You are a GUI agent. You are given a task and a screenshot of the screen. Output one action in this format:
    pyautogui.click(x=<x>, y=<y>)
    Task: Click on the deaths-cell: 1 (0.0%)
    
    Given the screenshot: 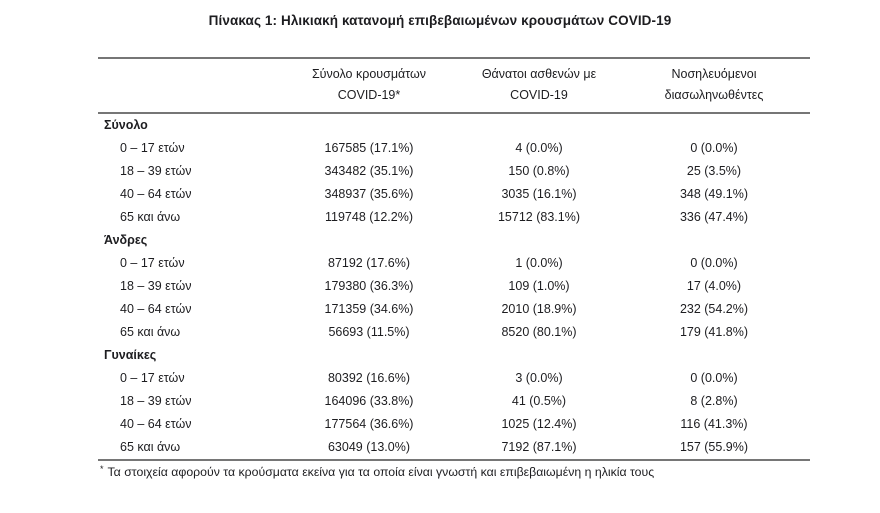 What is the action you would take?
    pyautogui.click(x=539, y=263)
    